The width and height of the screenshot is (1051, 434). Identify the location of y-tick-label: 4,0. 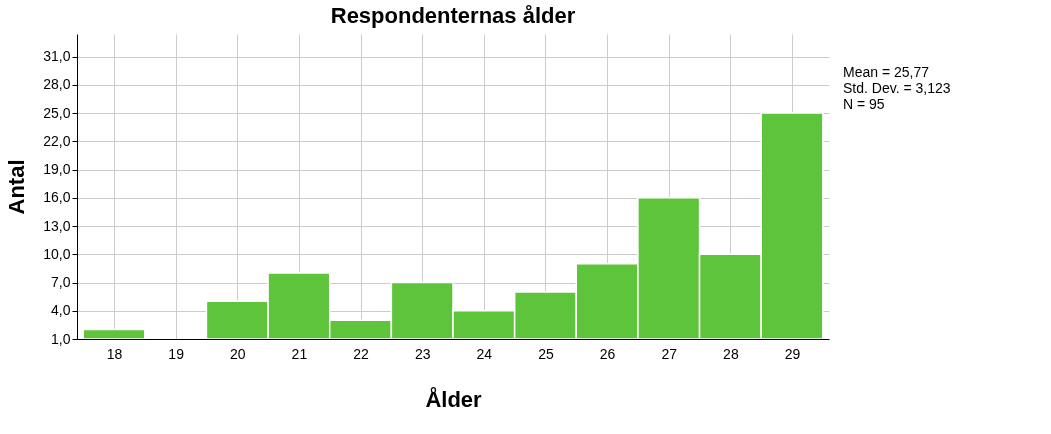
(61, 310).